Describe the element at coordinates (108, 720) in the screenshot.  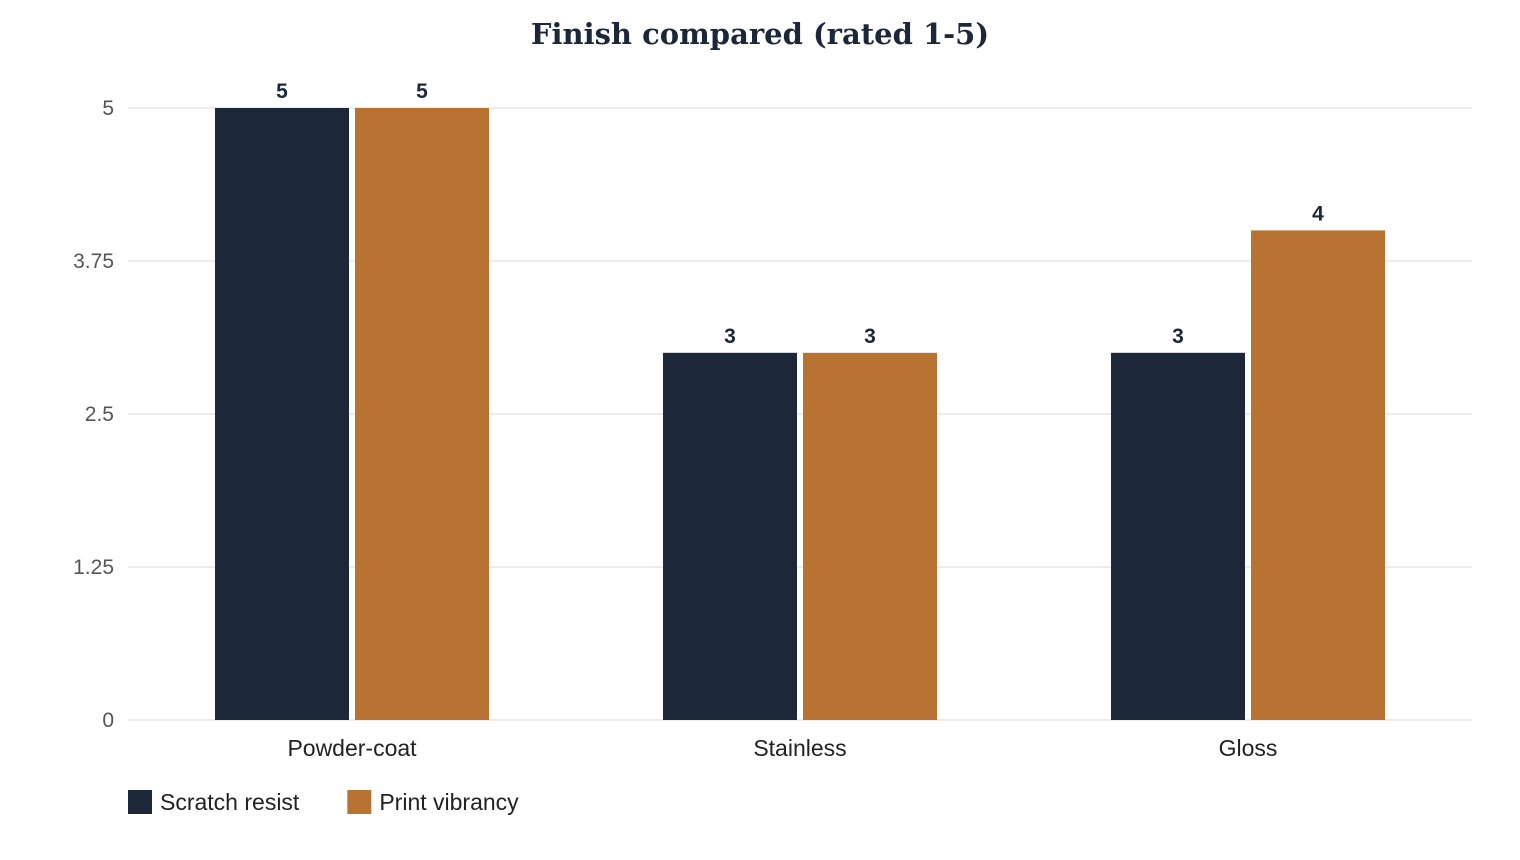
I see `y-tick-label: 0` at that location.